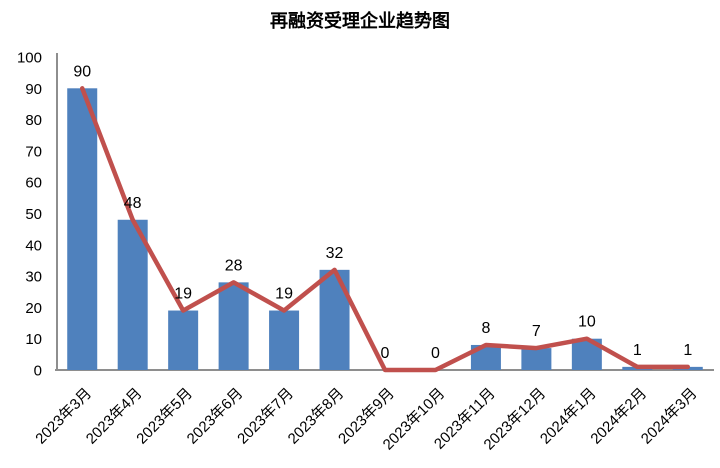  I want to click on data-label-7: 0, so click(435, 353).